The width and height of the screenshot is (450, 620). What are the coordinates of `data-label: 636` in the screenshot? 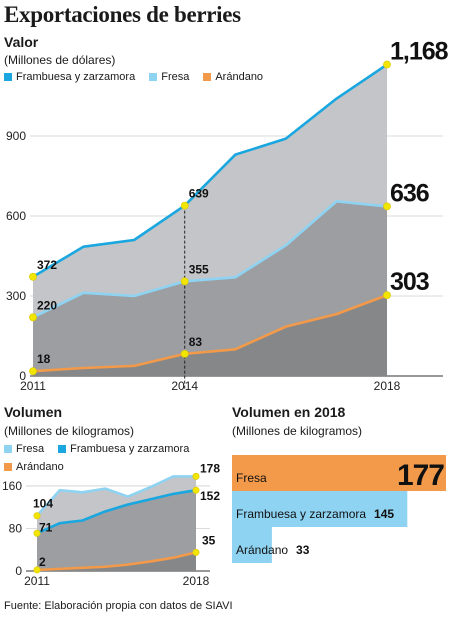 It's located at (409, 193).